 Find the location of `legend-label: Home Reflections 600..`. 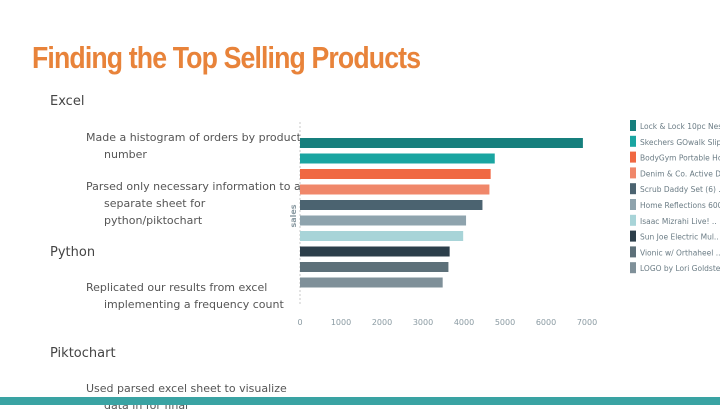

legend-label: Home Reflections 600.. is located at coordinates (680, 205).